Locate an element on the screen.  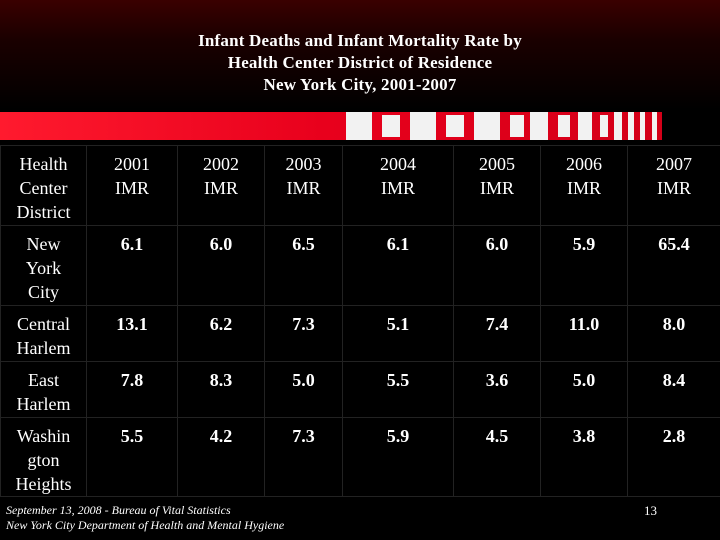
header-2002: 2002 IMR is located at coordinates (221, 185).